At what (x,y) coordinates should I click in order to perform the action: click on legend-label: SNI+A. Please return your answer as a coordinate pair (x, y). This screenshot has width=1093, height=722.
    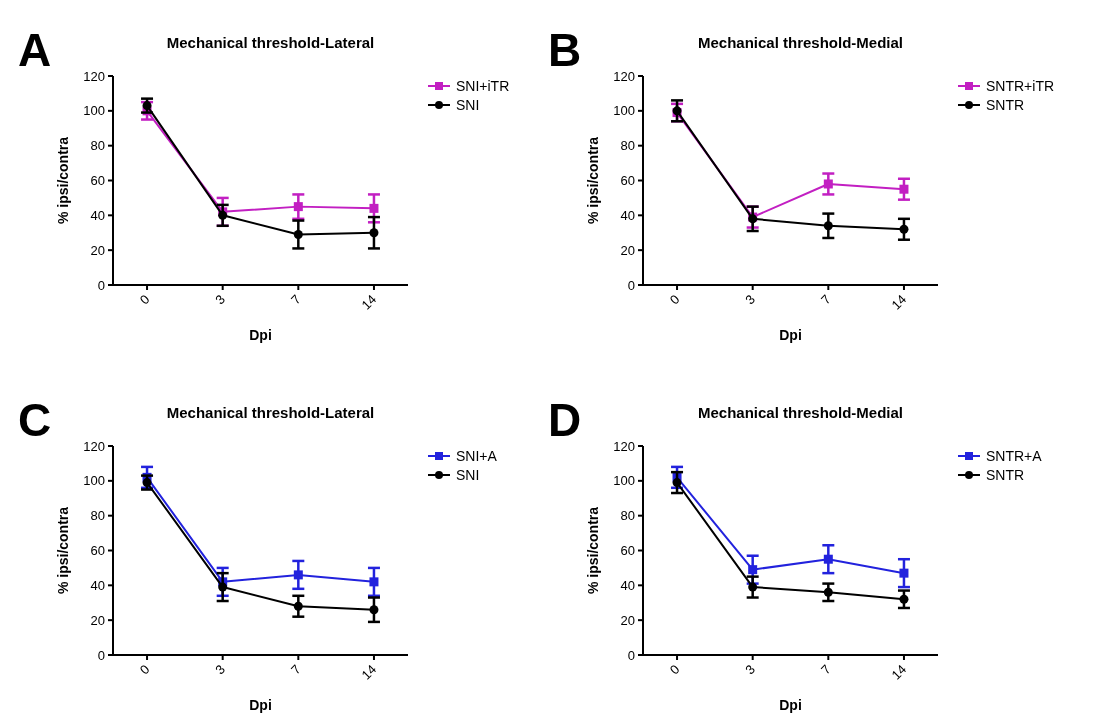
    Looking at the image, I should click on (477, 455).